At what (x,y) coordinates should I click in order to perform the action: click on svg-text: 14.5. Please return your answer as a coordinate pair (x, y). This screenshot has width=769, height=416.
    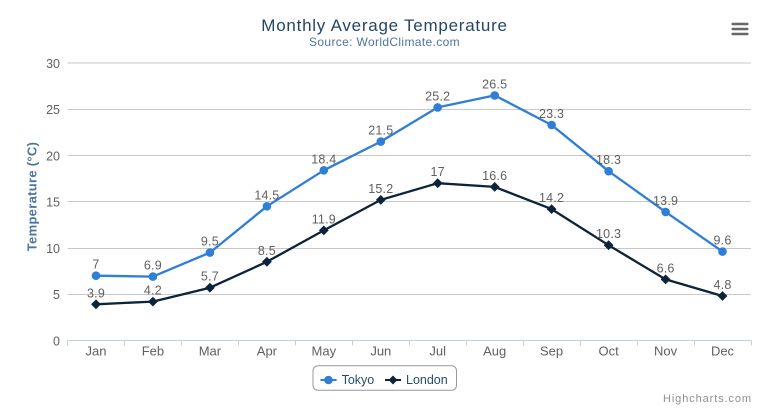
    Looking at the image, I should click on (266, 195).